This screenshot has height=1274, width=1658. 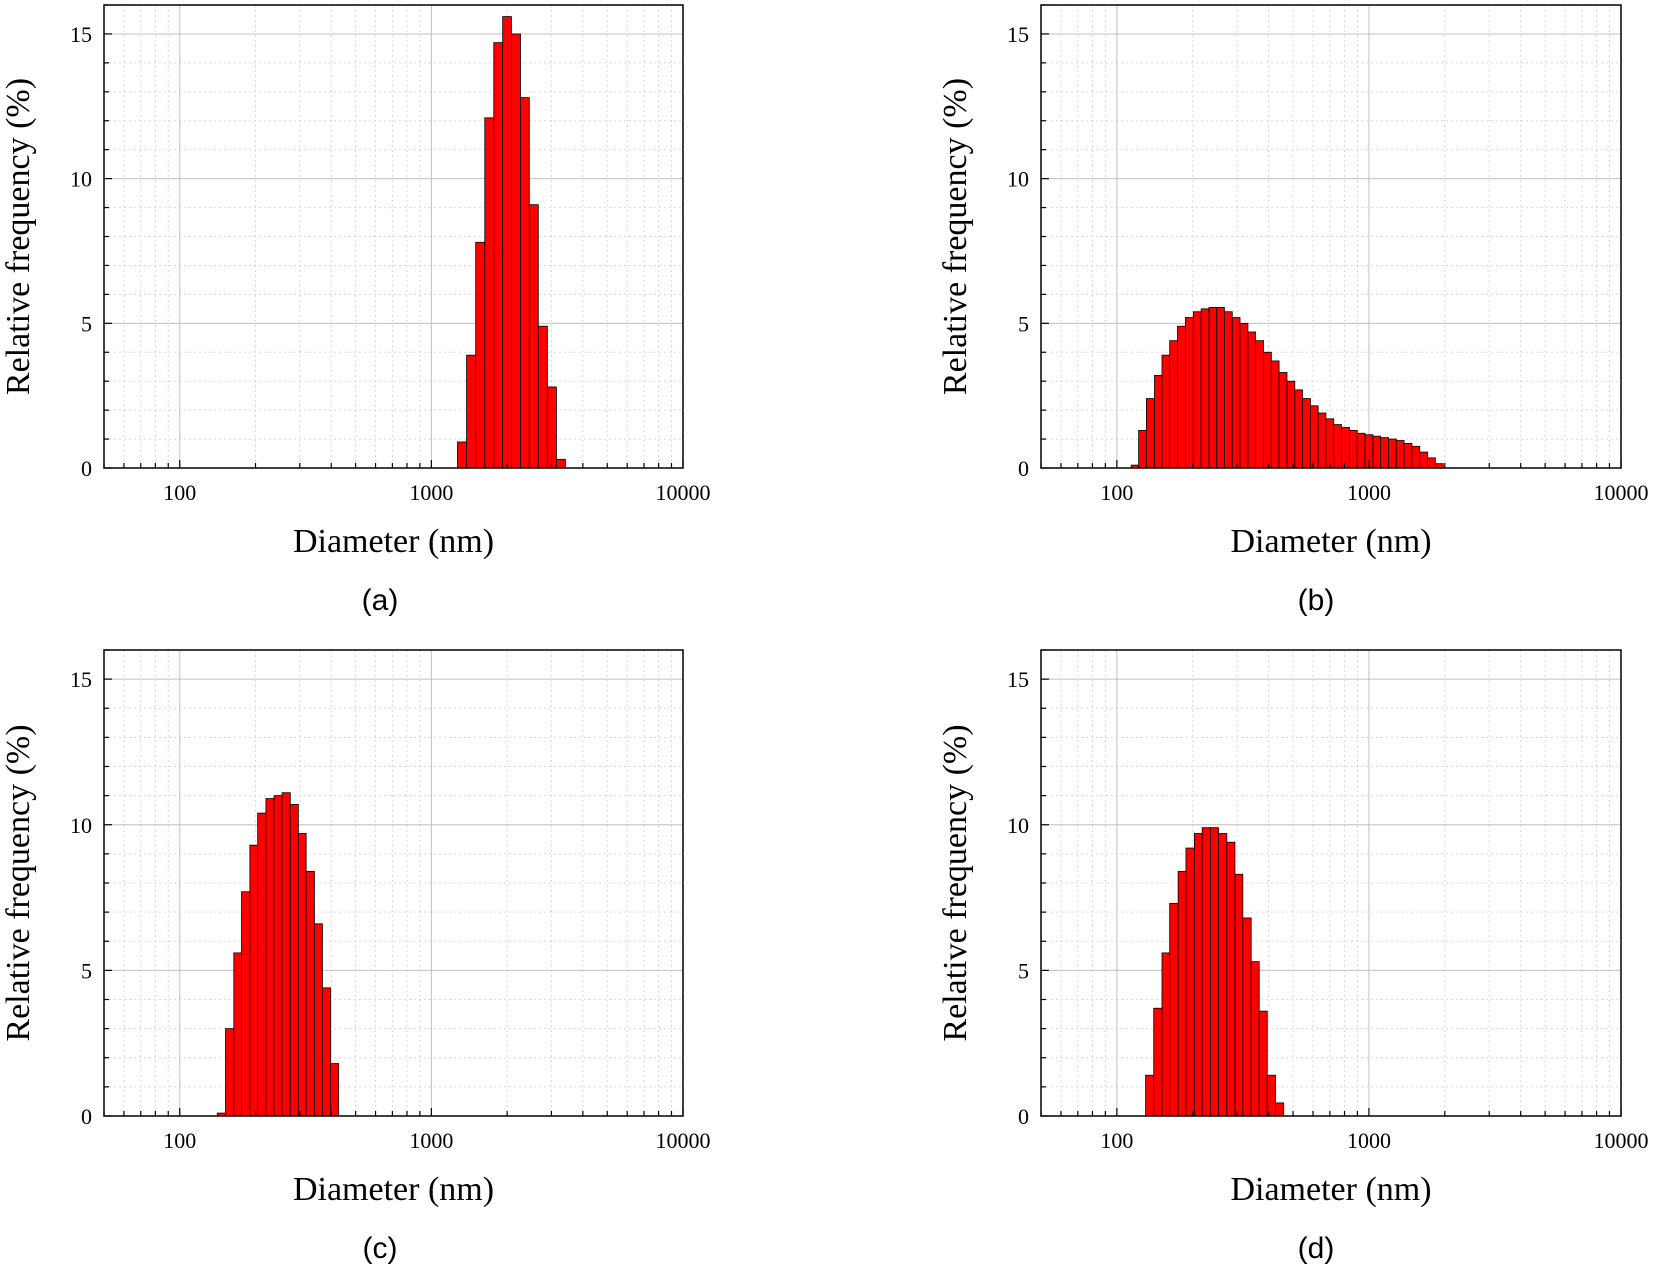 What do you see at coordinates (1316, 600) in the screenshot?
I see `panel-label: (b)` at bounding box center [1316, 600].